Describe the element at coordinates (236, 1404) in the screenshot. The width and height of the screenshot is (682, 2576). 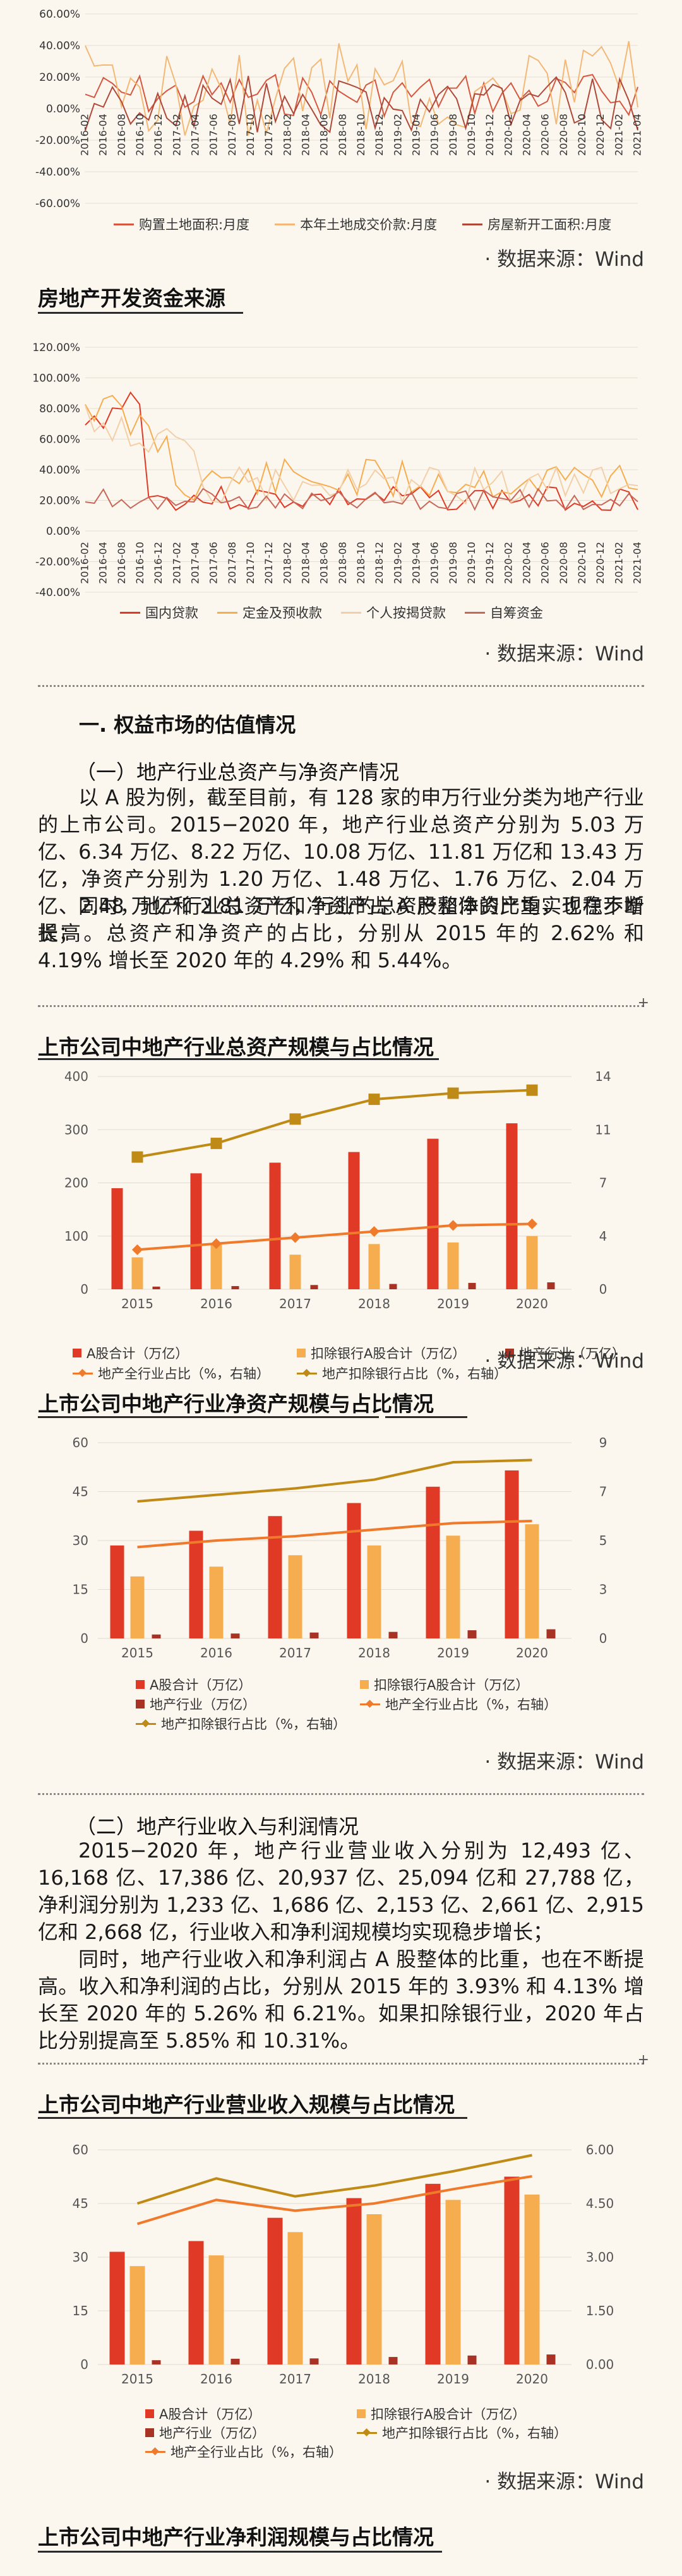
I see `section-title: 上市公司中地产行业净资产规模与占比情况` at that location.